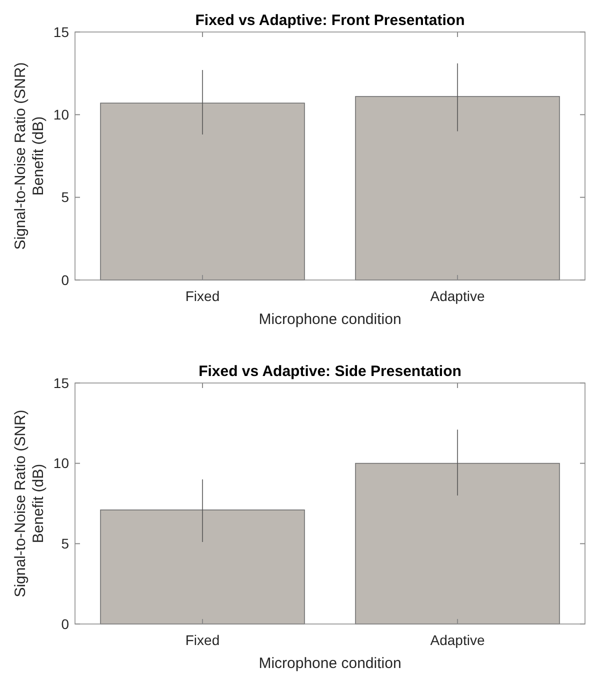 The width and height of the screenshot is (591, 680). Describe the element at coordinates (330, 20) in the screenshot. I see `chart-title: Fixed vs Adaptive: Front Presentation` at that location.